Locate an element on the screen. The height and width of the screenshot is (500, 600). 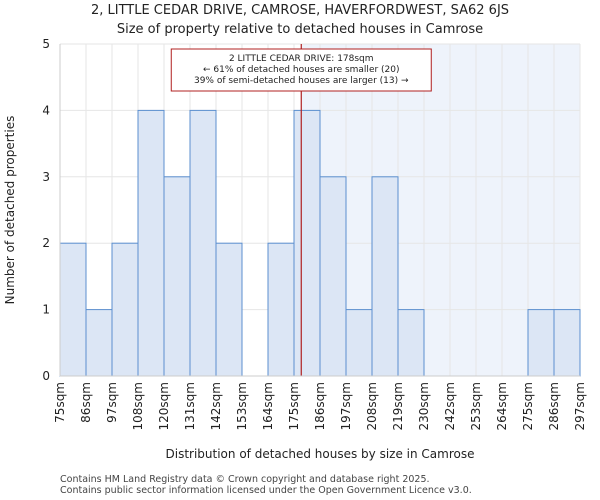
bar-186sqm is located at coordinates (333, 276).